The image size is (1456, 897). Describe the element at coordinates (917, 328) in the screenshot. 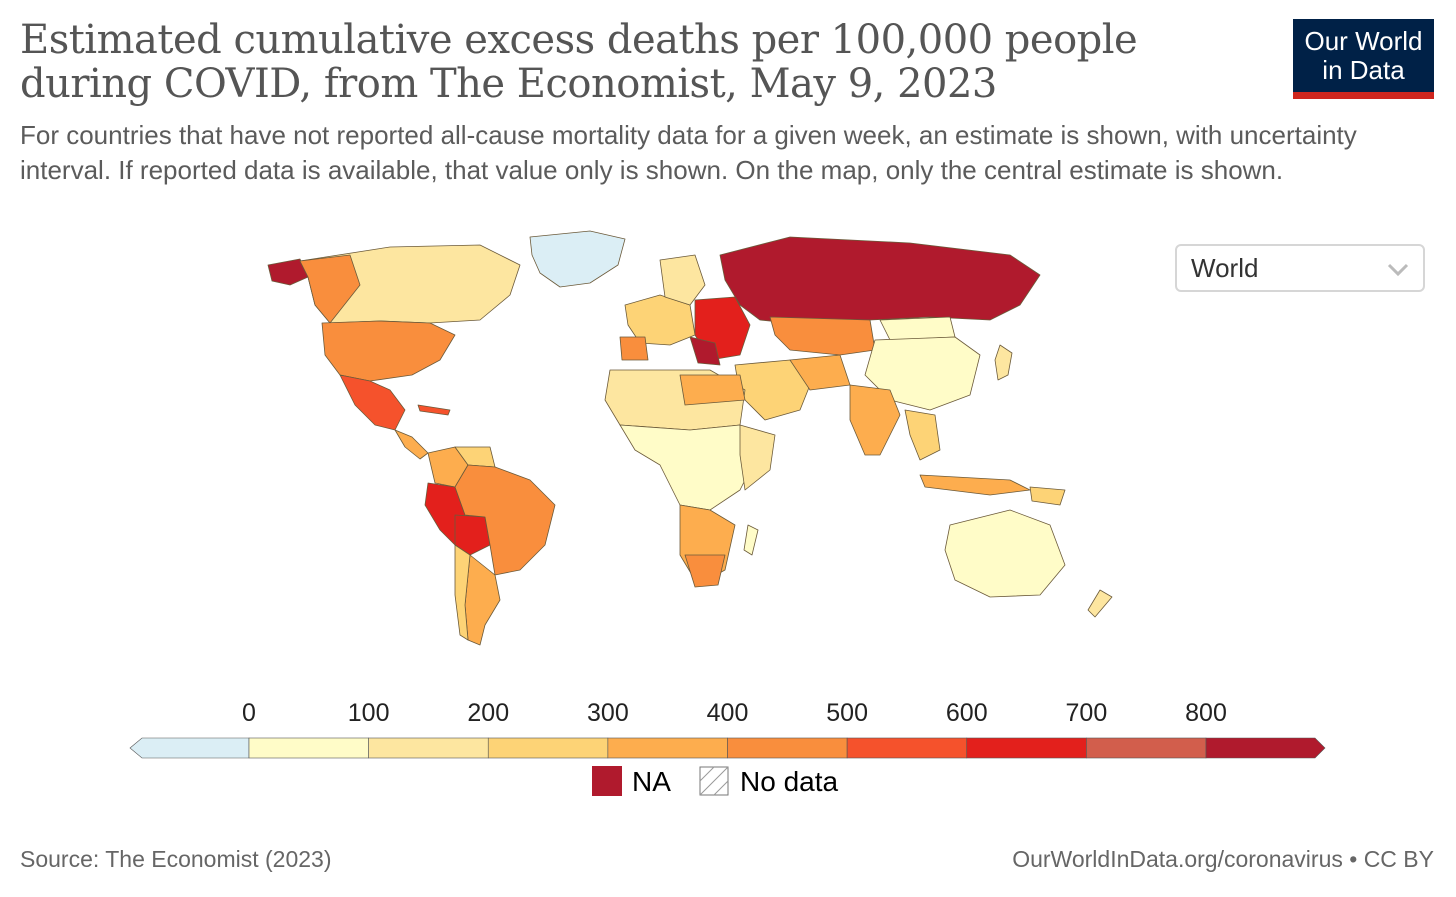

I see `region-mongolia` at that location.